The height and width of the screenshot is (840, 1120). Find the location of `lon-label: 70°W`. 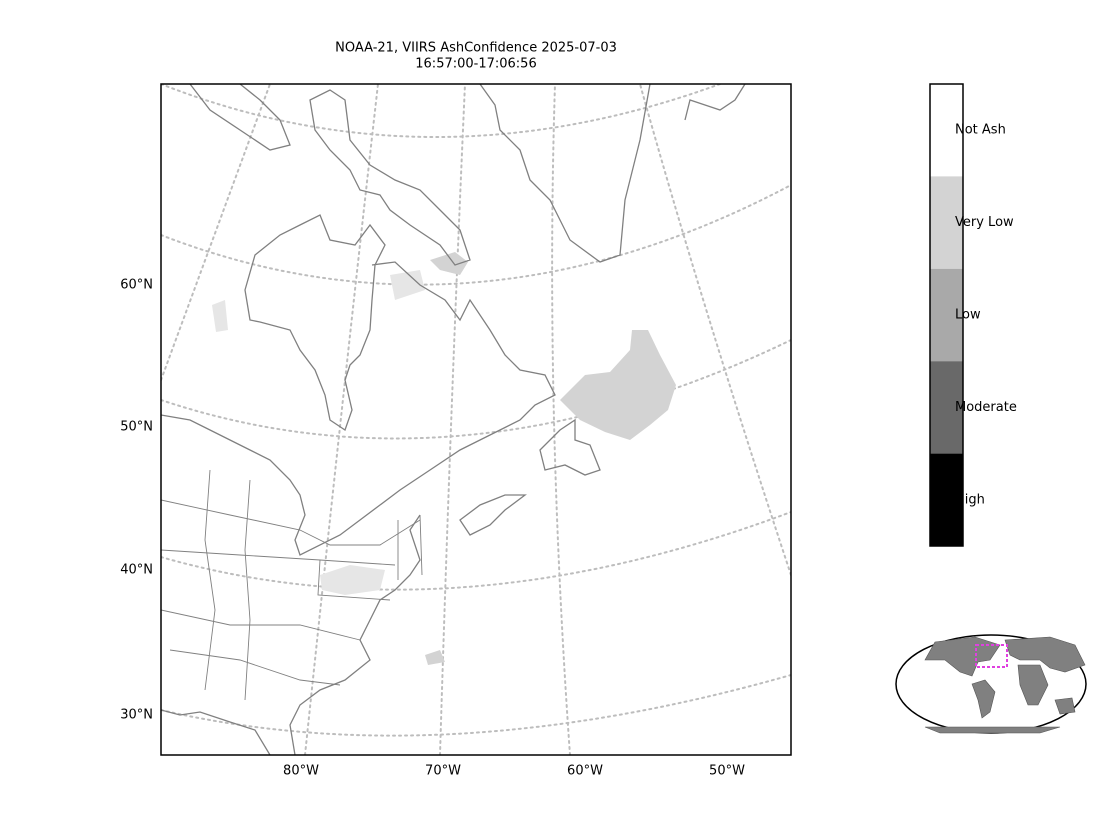

lon-label: 70°W is located at coordinates (443, 771).